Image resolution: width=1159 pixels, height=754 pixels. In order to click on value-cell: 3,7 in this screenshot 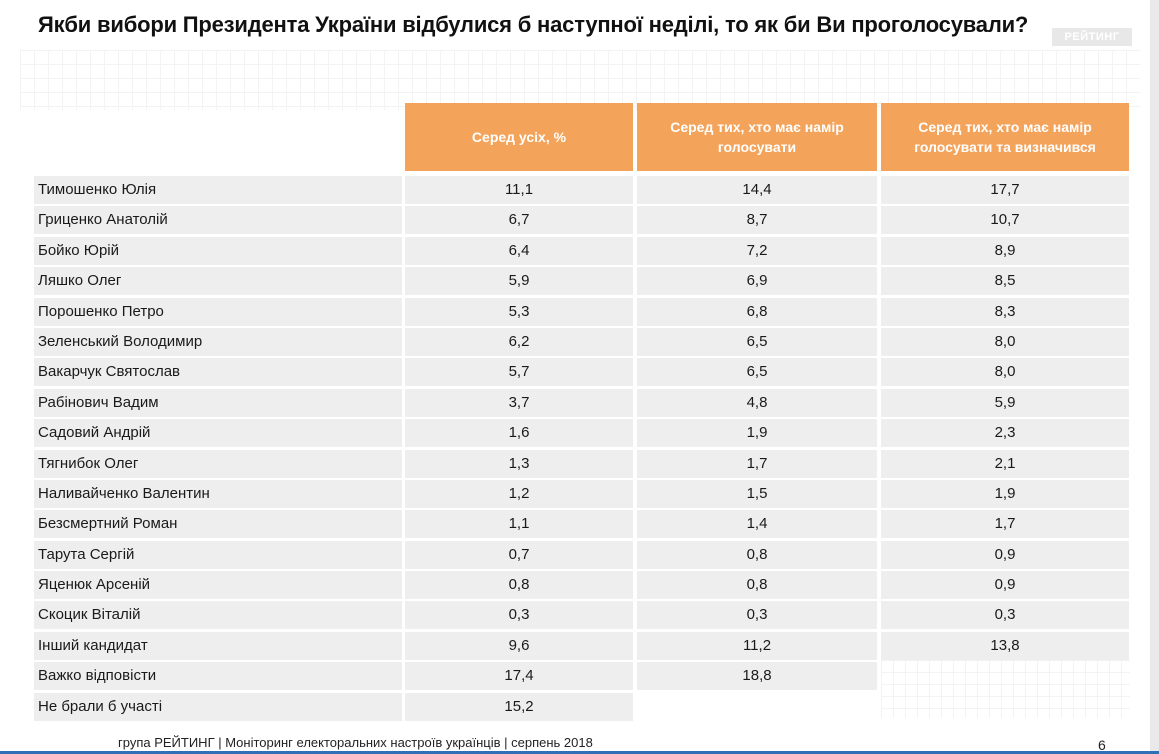, I will do `click(519, 402)`.